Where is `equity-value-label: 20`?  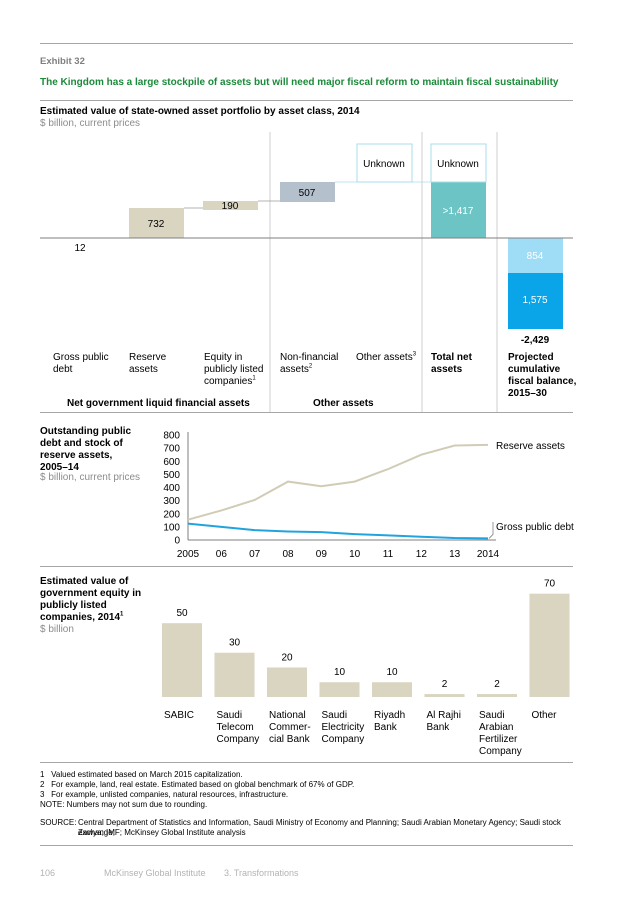
equity-value-label: 20 is located at coordinates (287, 657).